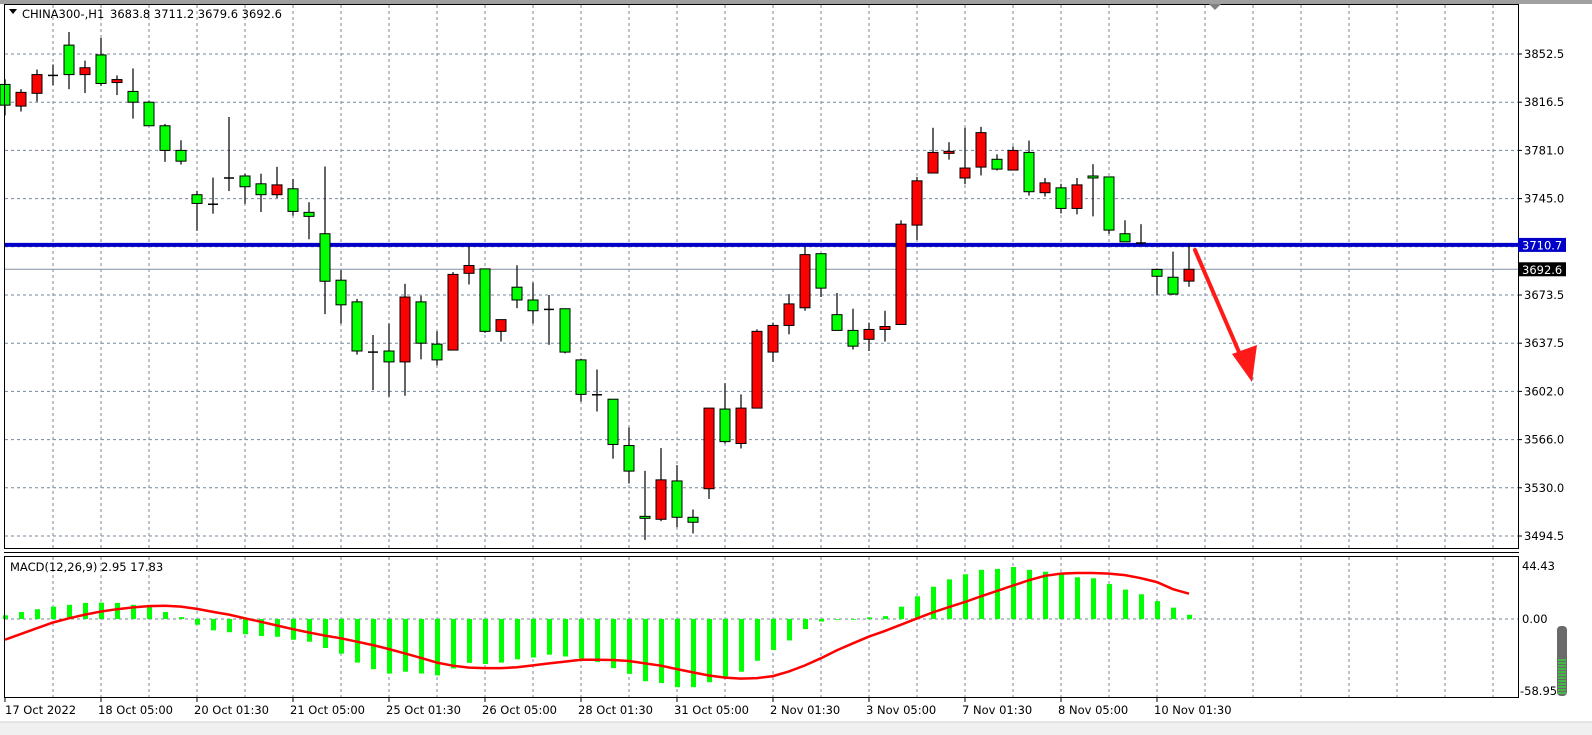  Describe the element at coordinates (1225, 315) in the screenshot. I see `down-arrow-annotation` at that location.